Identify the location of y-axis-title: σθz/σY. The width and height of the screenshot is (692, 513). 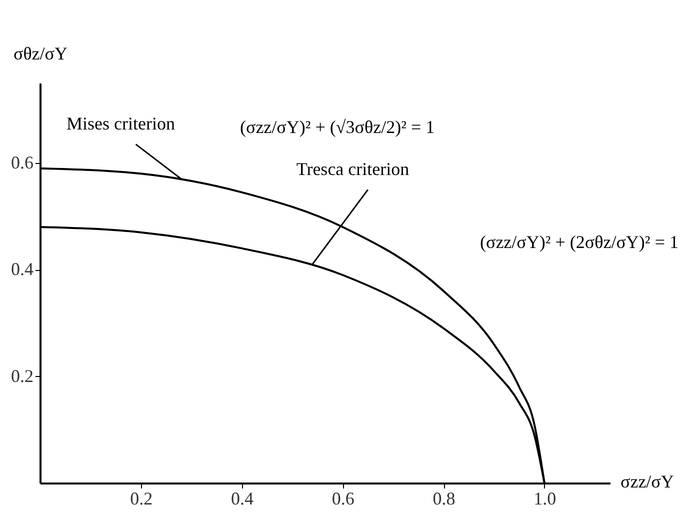
(40, 54).